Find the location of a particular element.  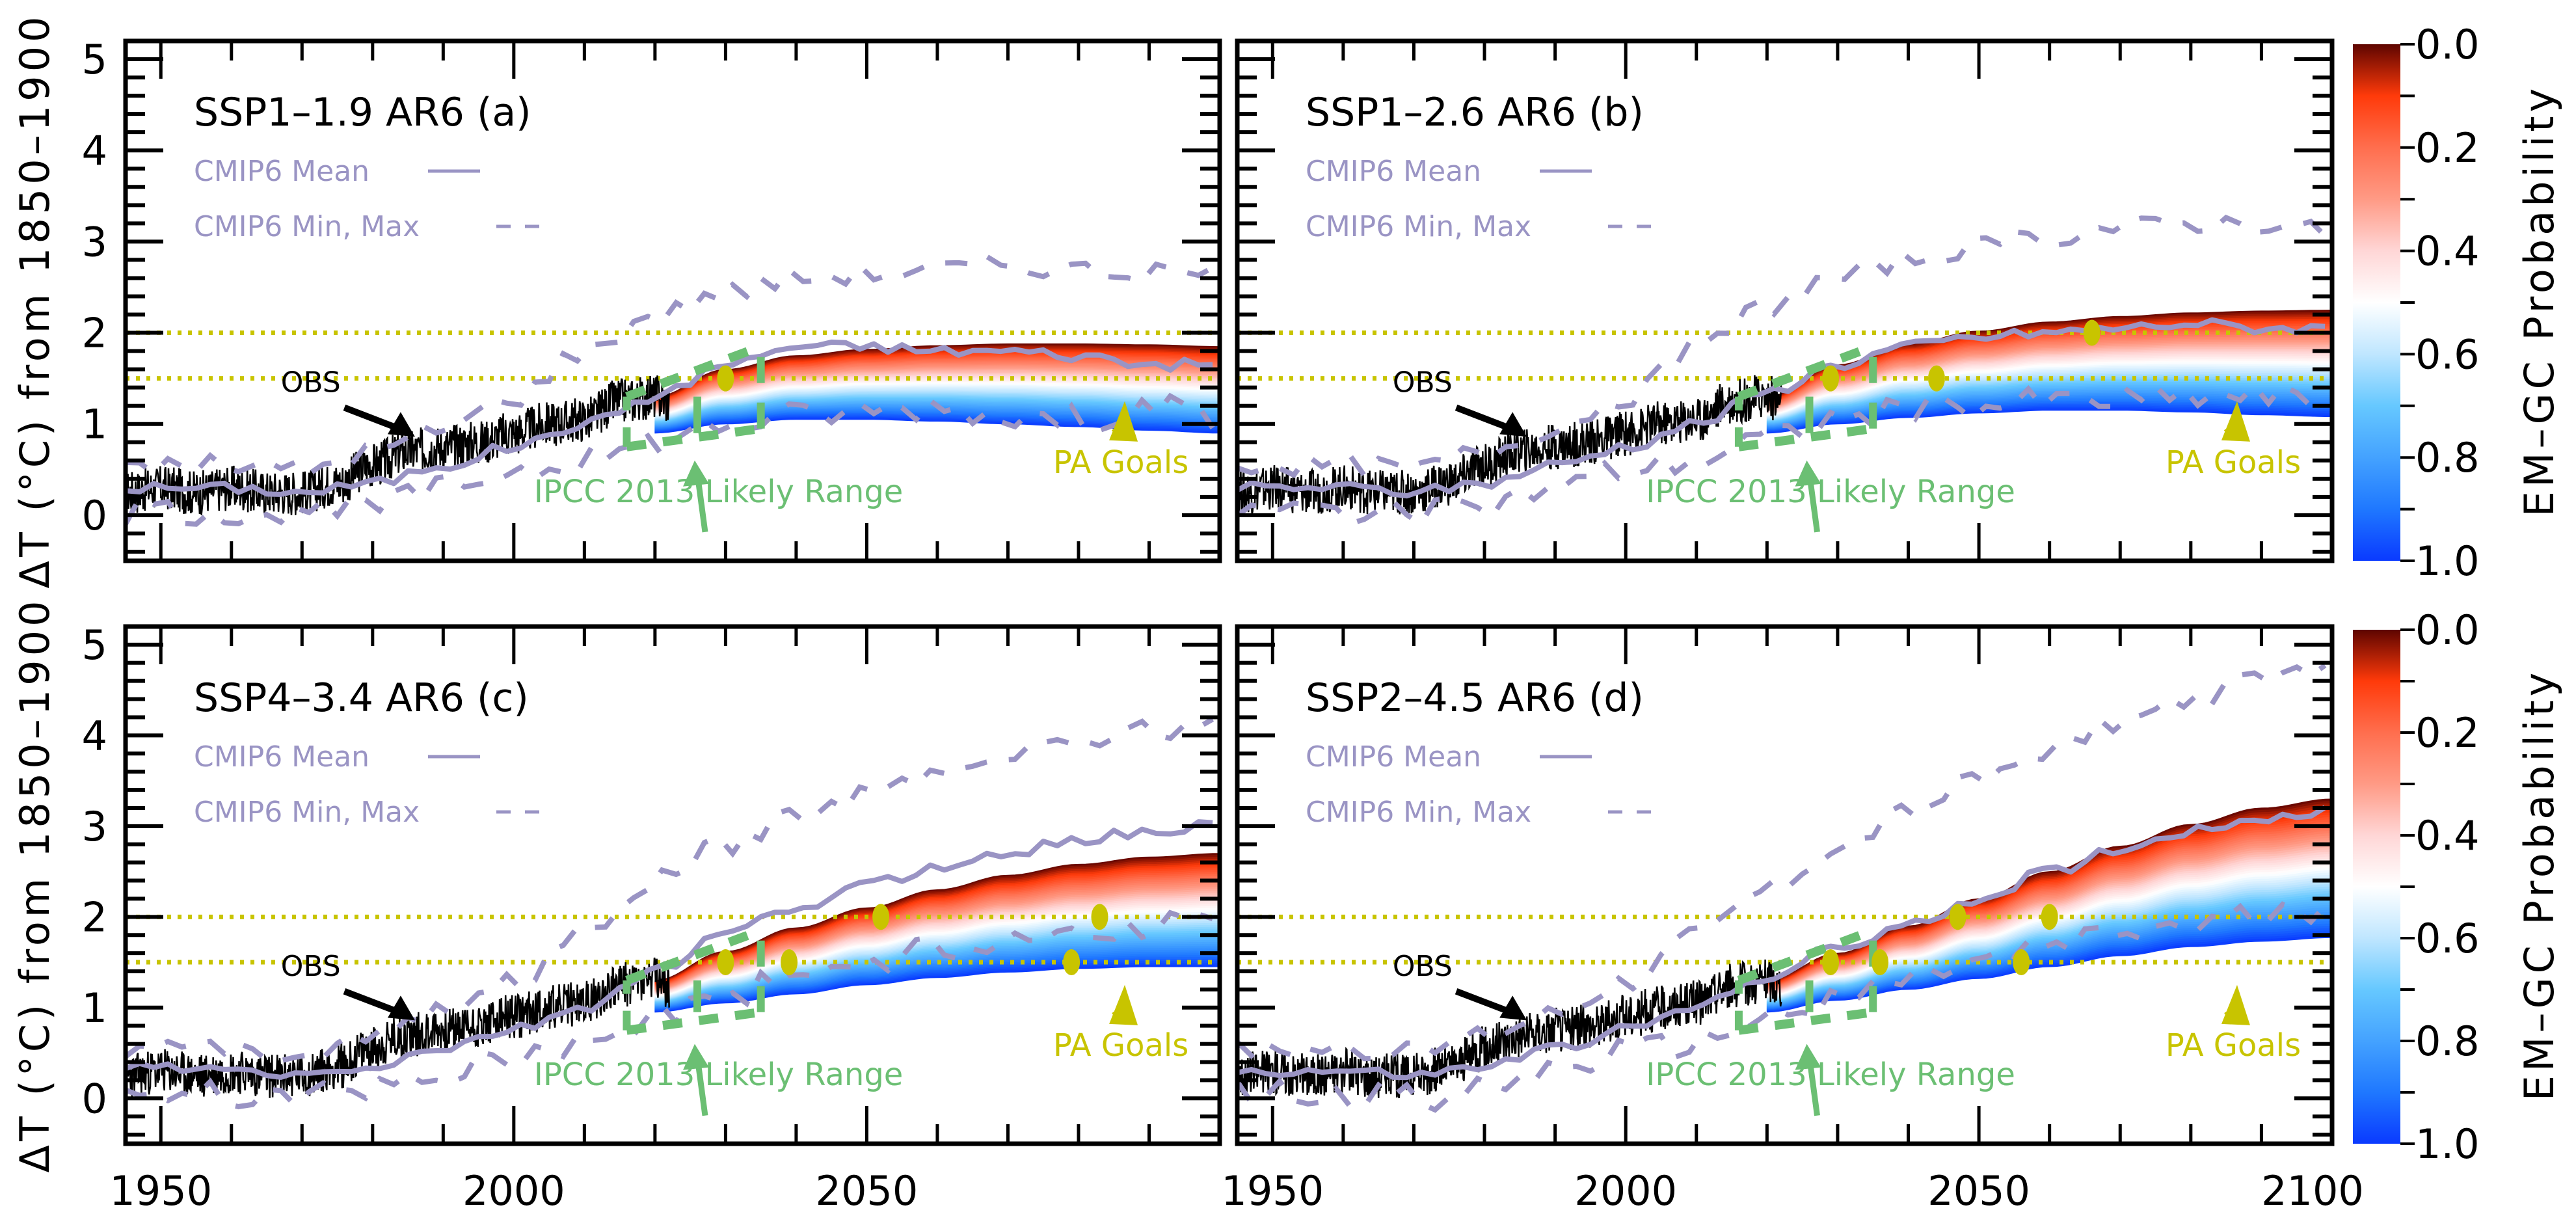

colorbar-tick-label: 0.4 is located at coordinates (2447, 835).